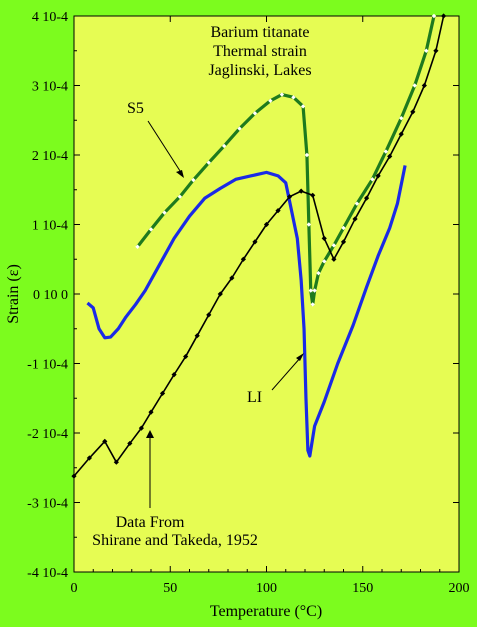 The image size is (477, 627). What do you see at coordinates (50, 87) in the screenshot?
I see `y-tick-label: 3 10-4` at bounding box center [50, 87].